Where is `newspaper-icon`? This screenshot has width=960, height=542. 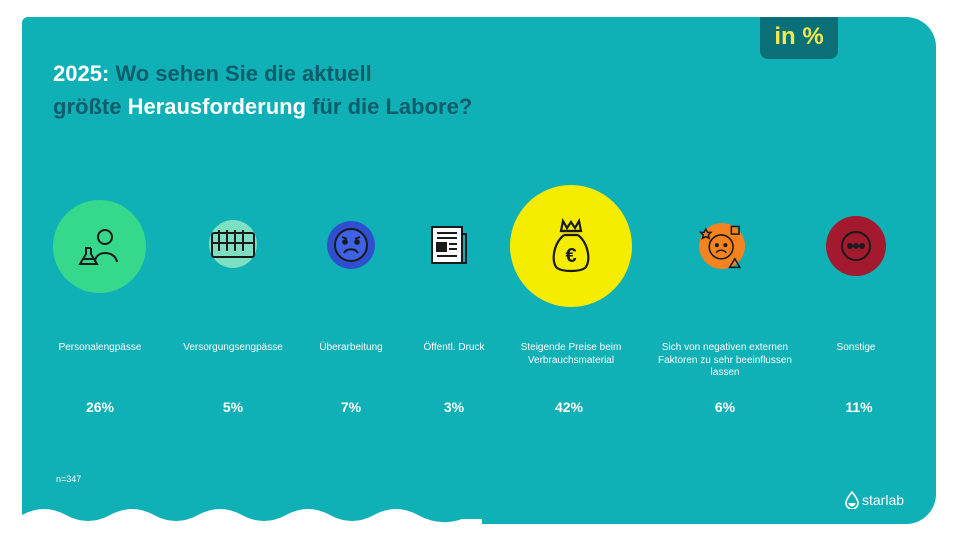 newspaper-icon is located at coordinates (449, 245).